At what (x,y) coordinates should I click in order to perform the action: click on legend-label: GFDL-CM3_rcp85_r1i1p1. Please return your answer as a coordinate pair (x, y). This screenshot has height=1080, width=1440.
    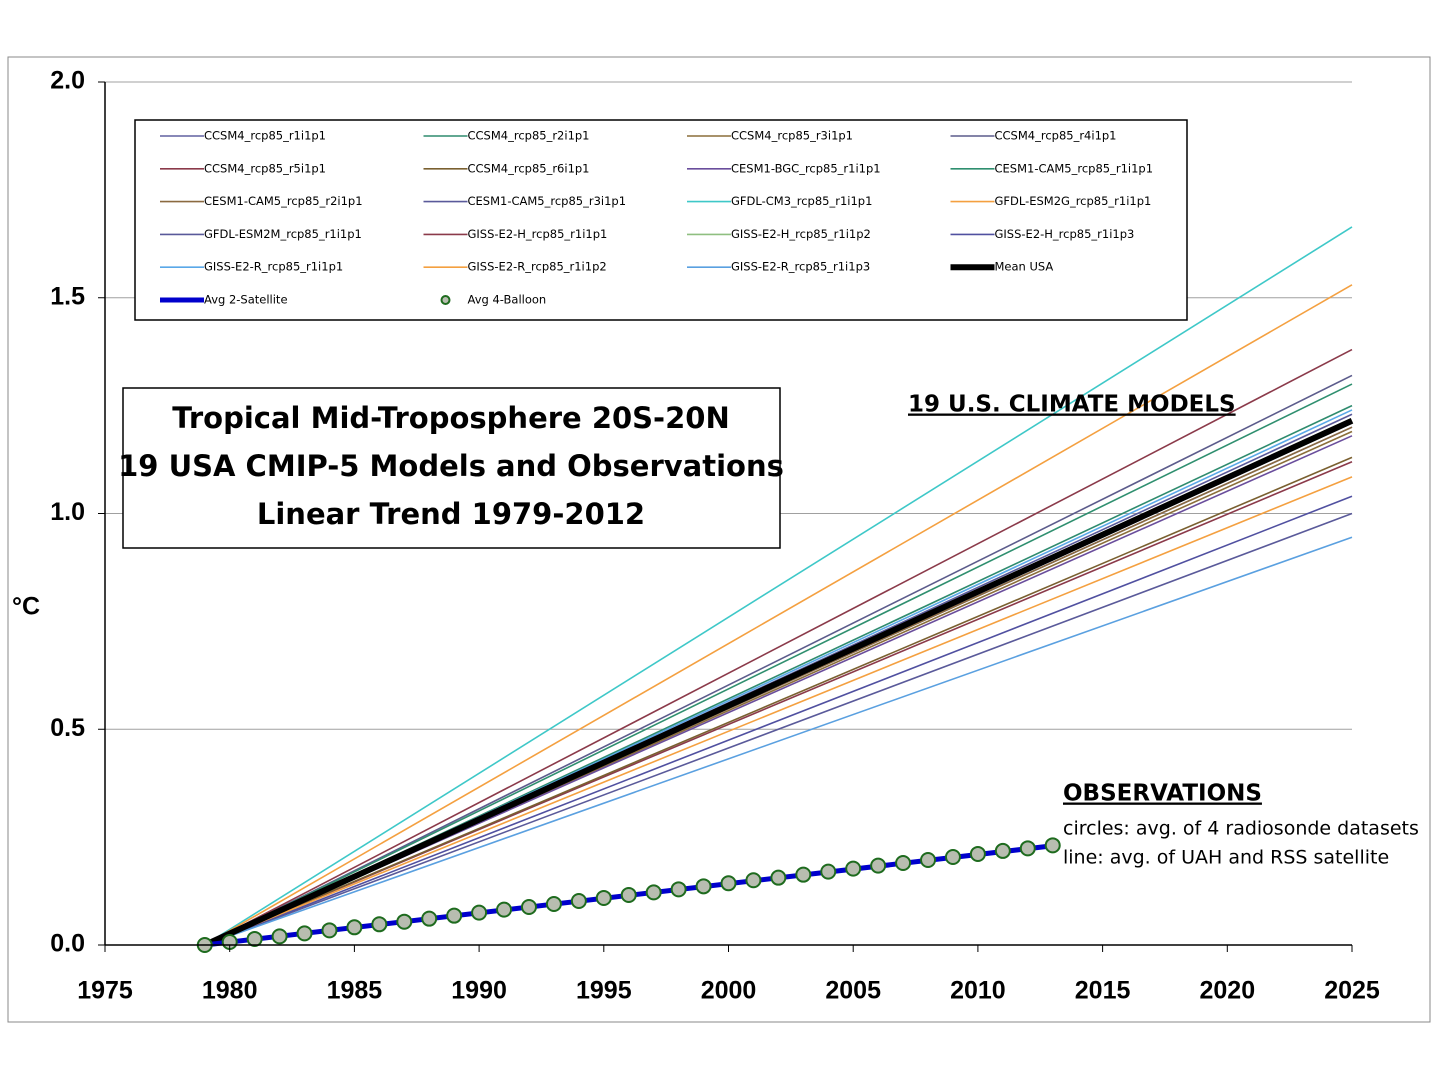
    Looking at the image, I should click on (801, 201).